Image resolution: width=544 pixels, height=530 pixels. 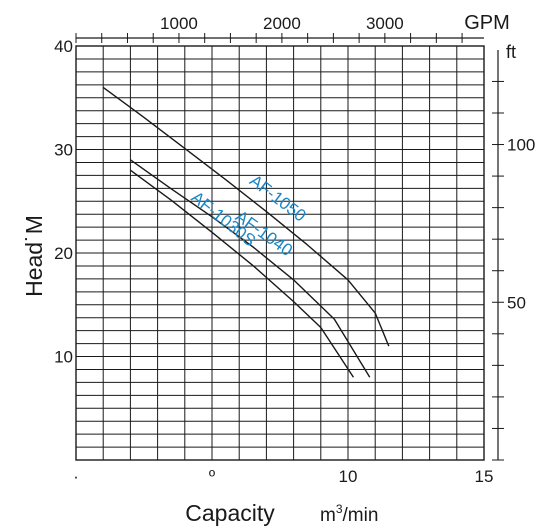 What do you see at coordinates (511, 52) in the screenshot?
I see `ft-unit-label: ft` at bounding box center [511, 52].